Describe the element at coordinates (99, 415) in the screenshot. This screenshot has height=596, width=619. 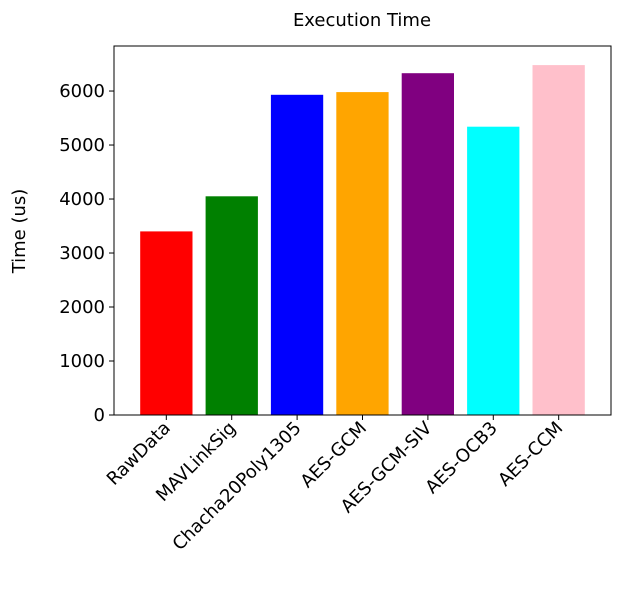
I see `y-tick-label: 0` at that location.